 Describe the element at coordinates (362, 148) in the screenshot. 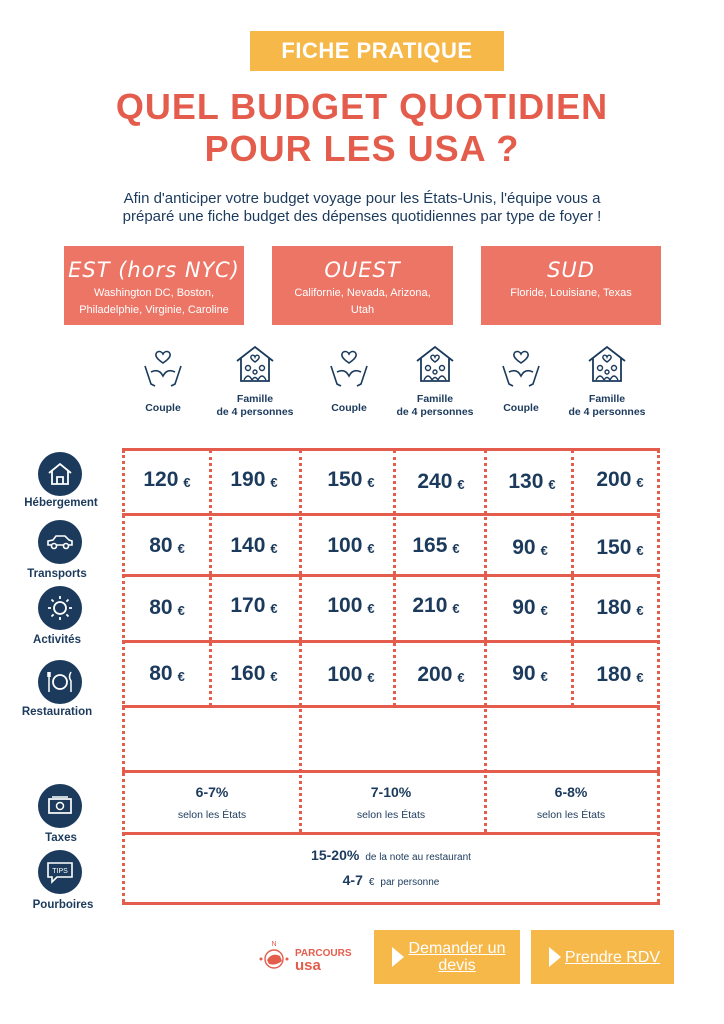

I see `page-title-line-2: POUR LES USA ?` at that location.